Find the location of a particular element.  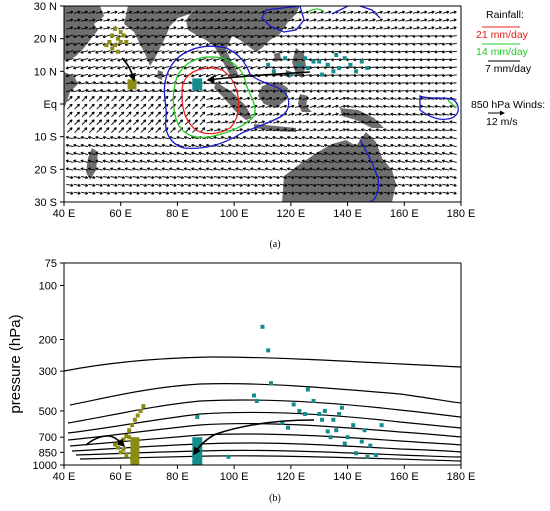

x-tick-label: 80 E is located at coordinates (177, 477).